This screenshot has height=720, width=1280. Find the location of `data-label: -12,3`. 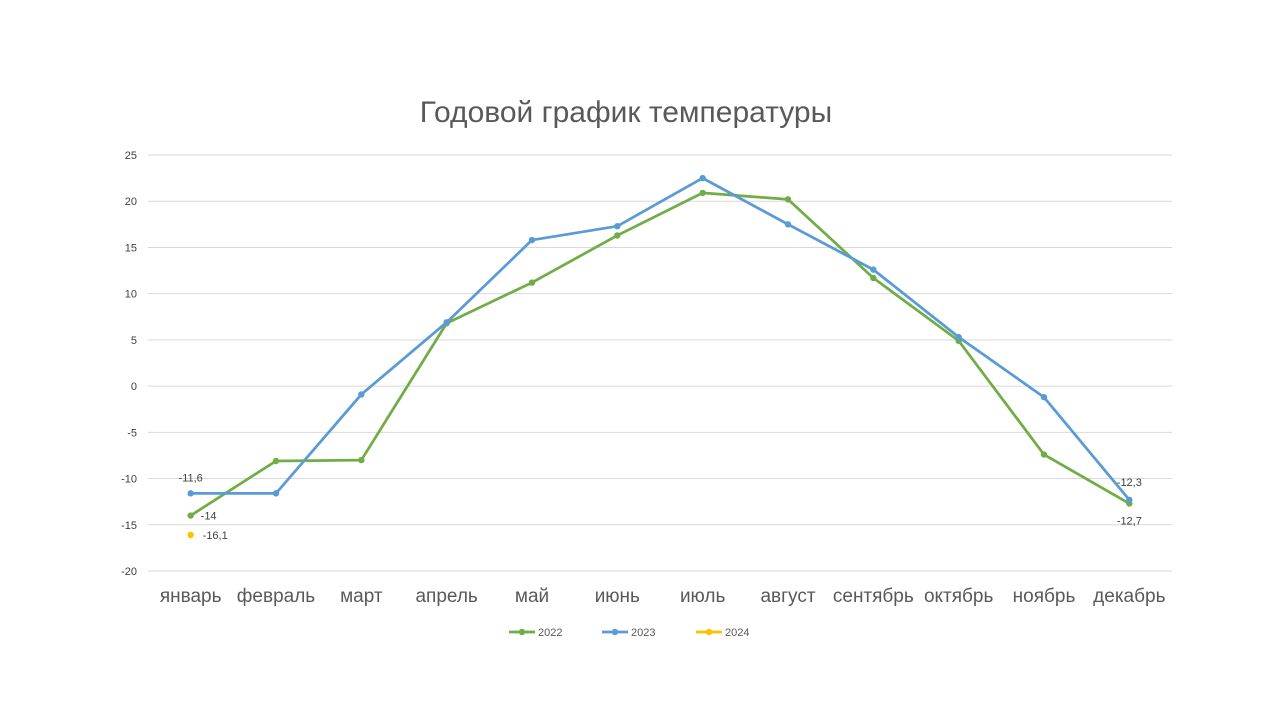

data-label: -12,3 is located at coordinates (1129, 483).